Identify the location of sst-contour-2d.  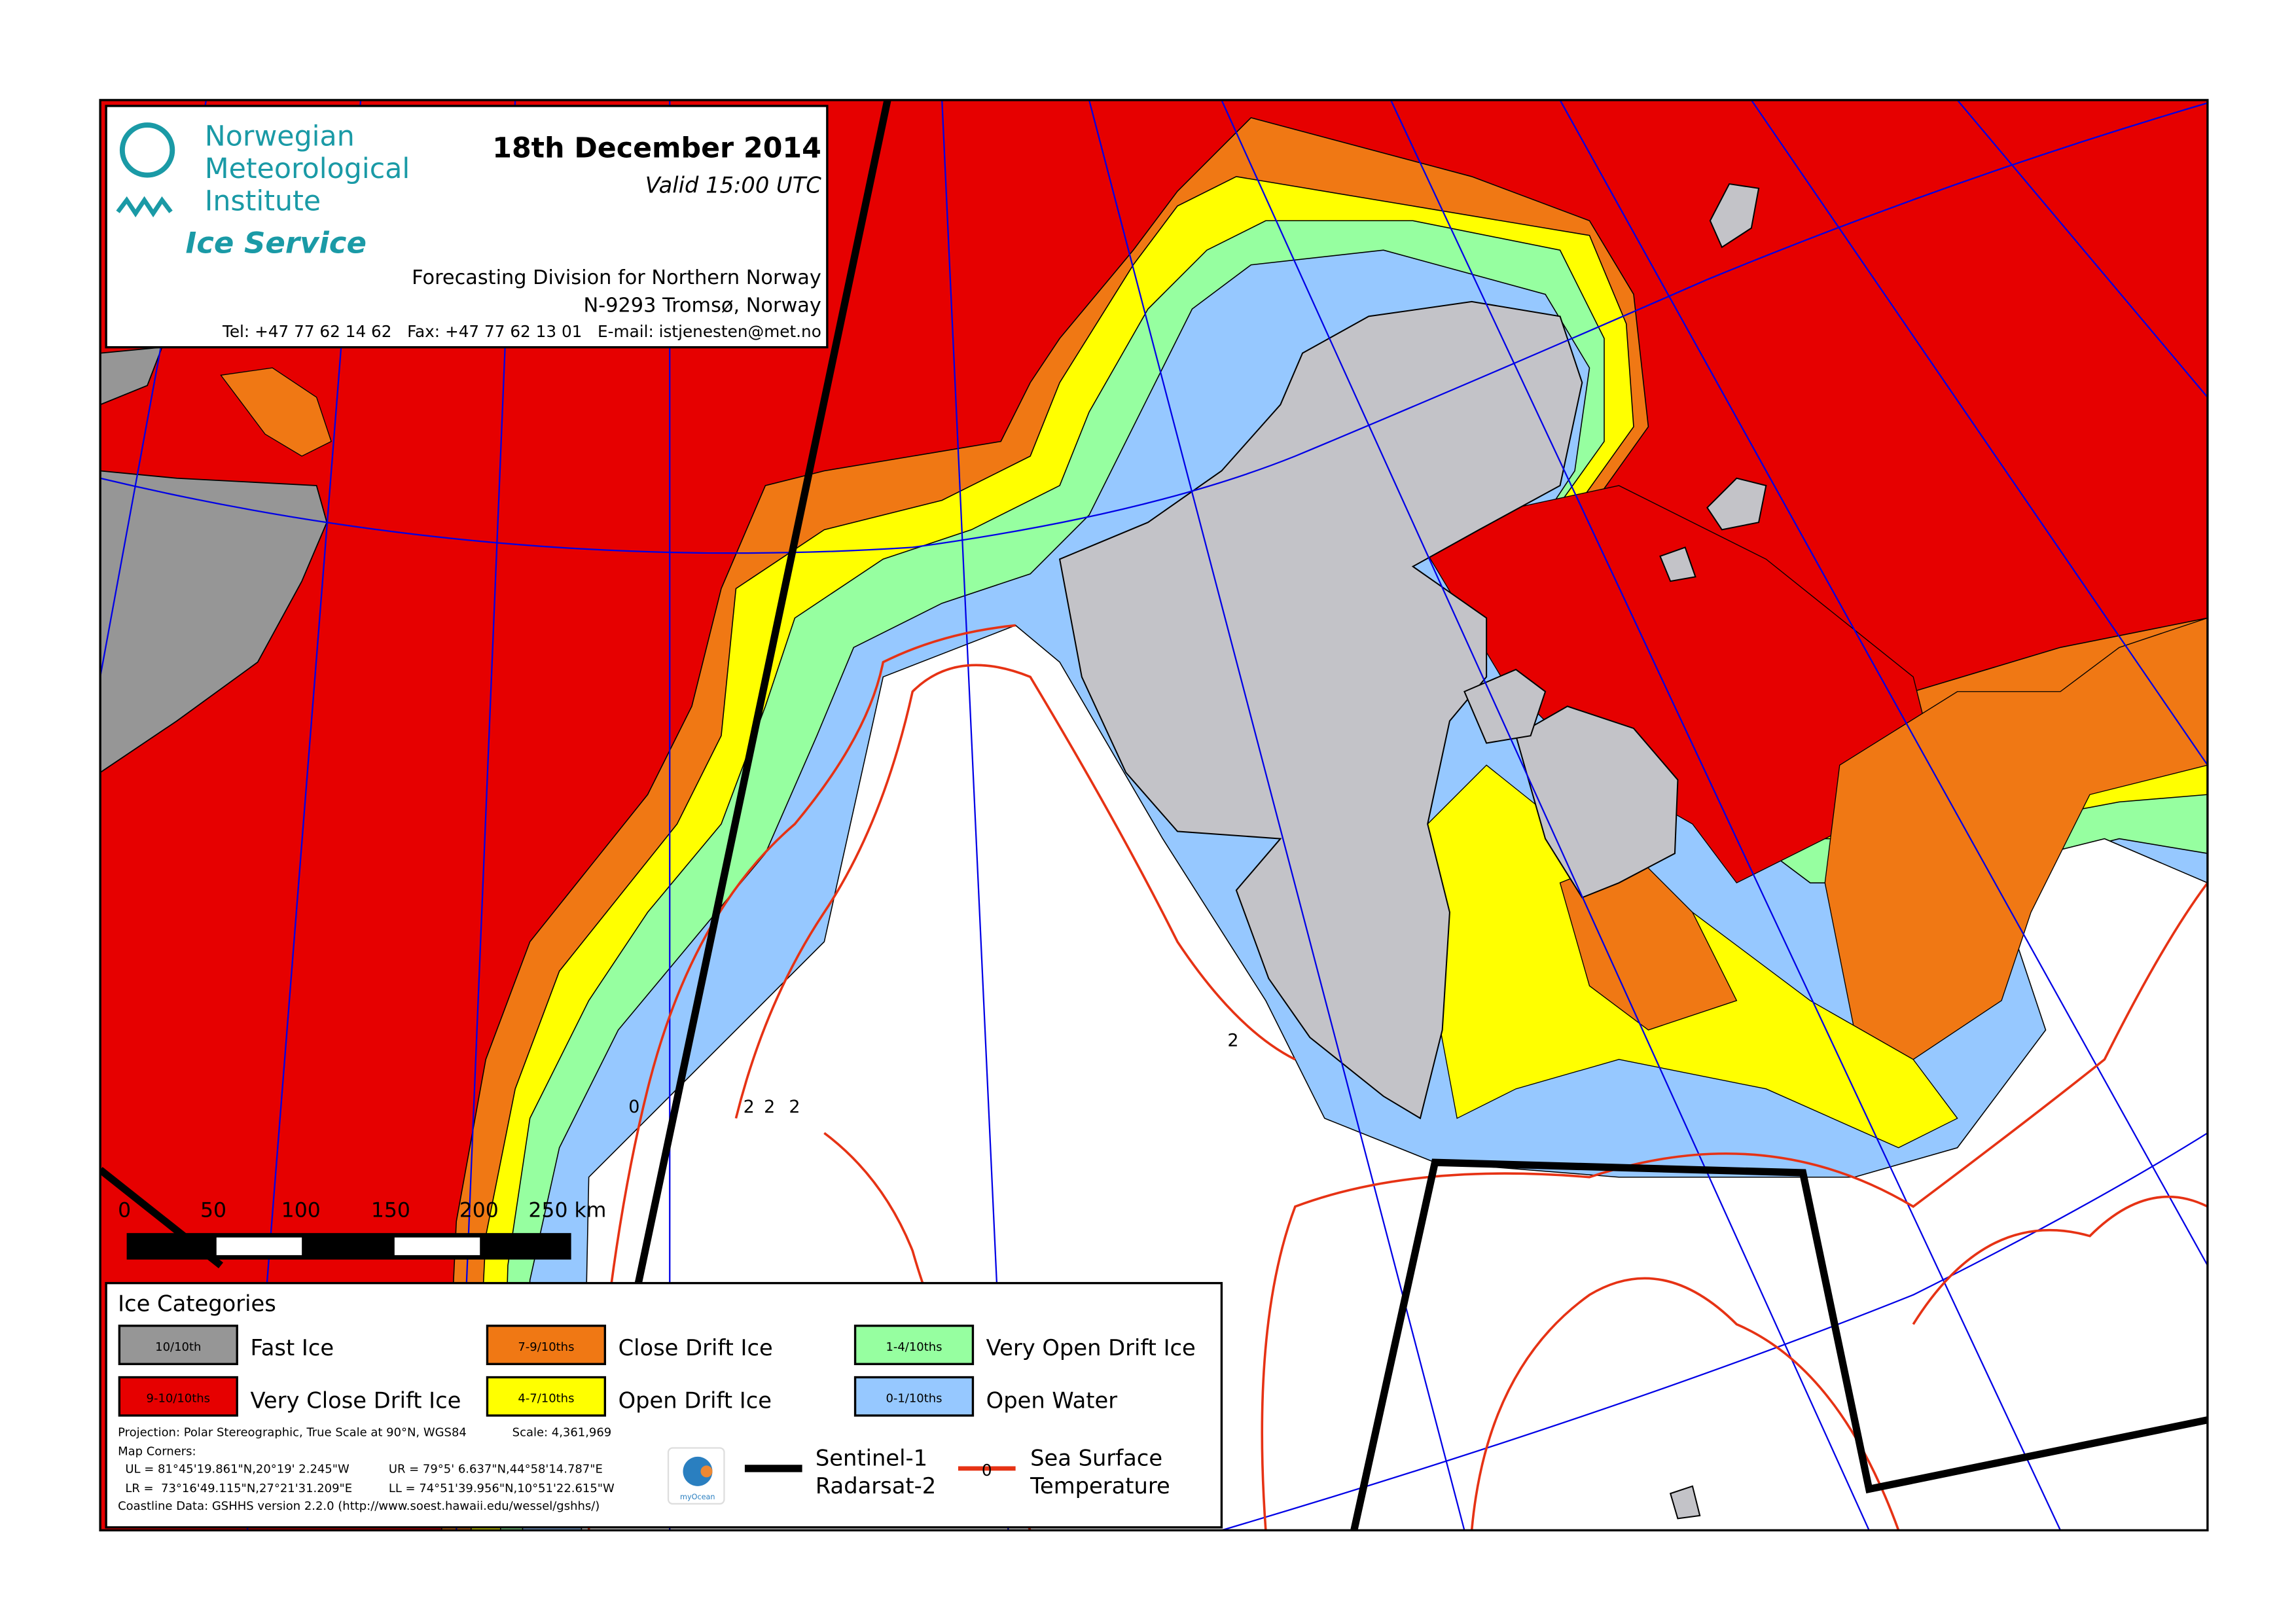
(1685, 1404).